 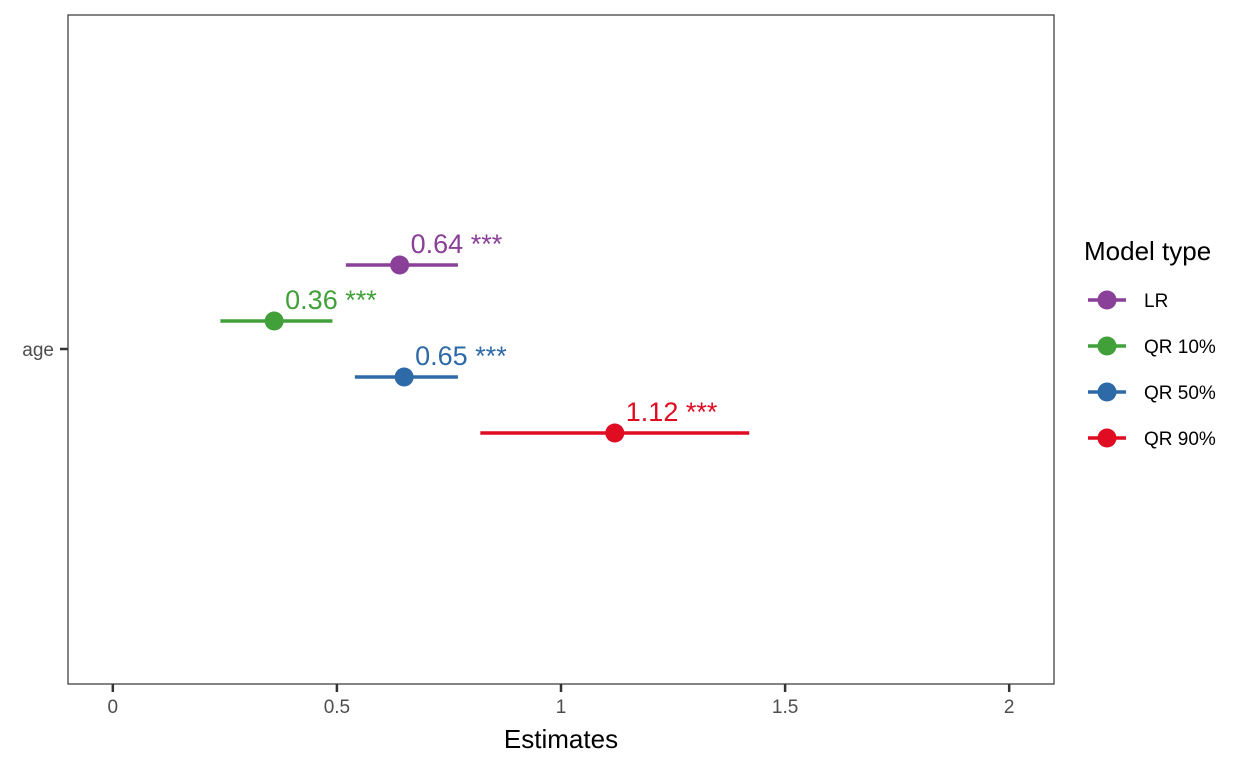 What do you see at coordinates (457, 244) in the screenshot?
I see `estimate-label: 0.64 ***` at bounding box center [457, 244].